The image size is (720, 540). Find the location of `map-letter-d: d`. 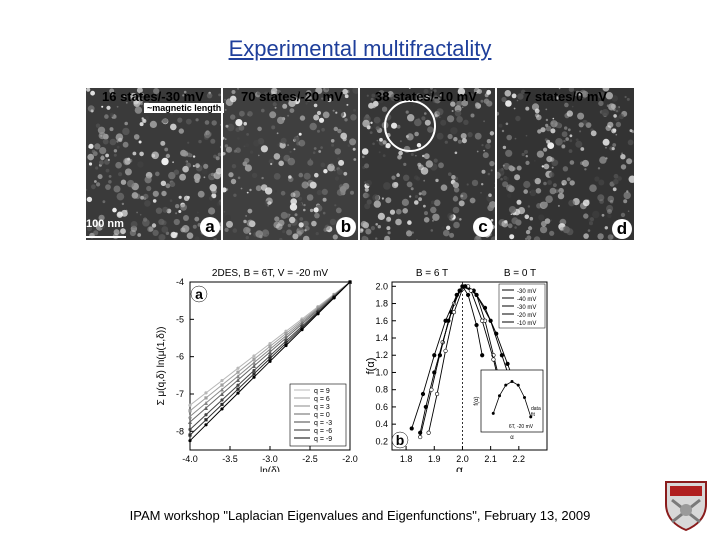

map-letter-d: d is located at coordinates (622, 229).